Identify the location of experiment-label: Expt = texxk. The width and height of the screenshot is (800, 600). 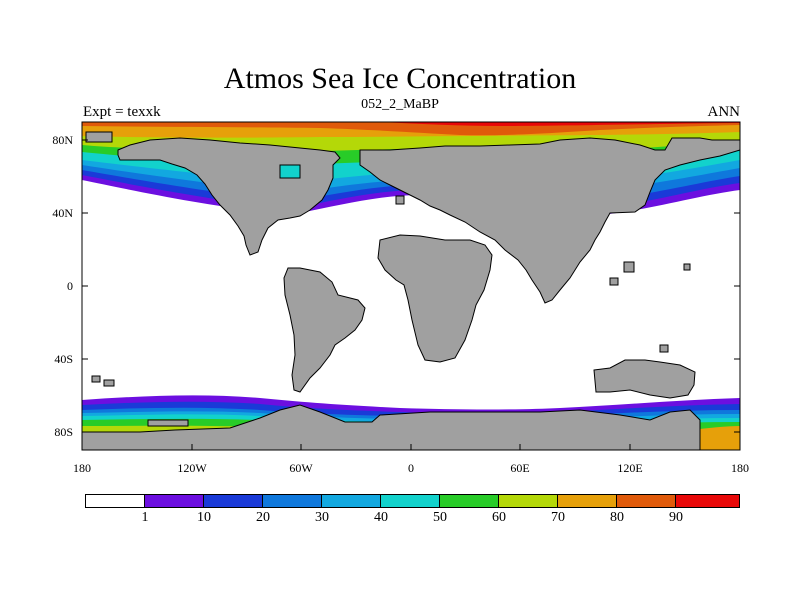
(122, 112).